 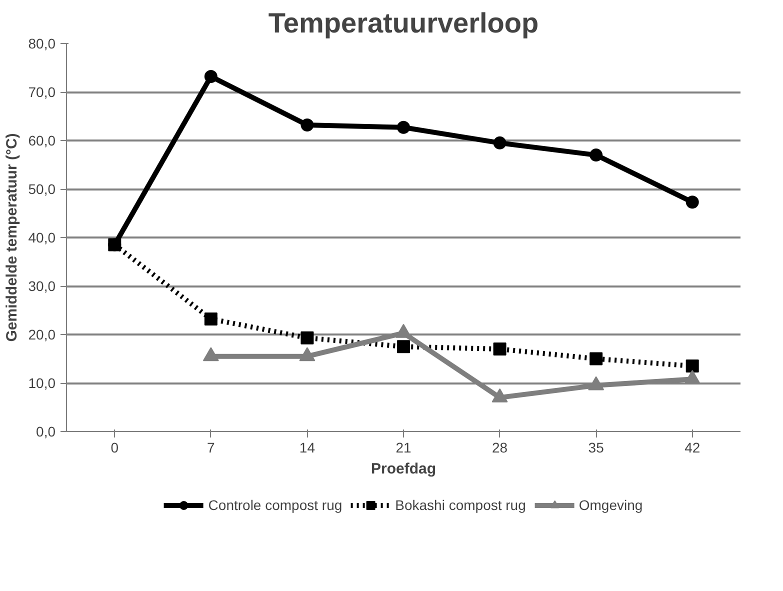 What do you see at coordinates (275, 505) in the screenshot?
I see `legend-label: Controle compost rug` at bounding box center [275, 505].